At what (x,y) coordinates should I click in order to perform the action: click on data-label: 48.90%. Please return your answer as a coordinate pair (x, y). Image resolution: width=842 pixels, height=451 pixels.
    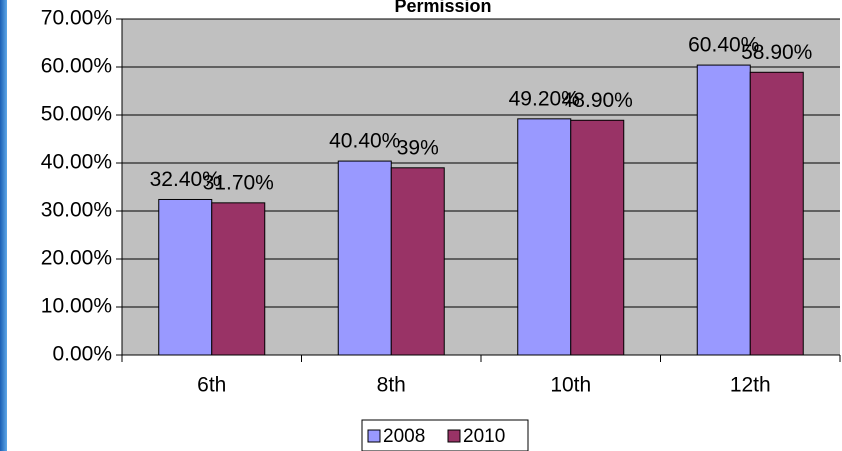
    Looking at the image, I should click on (597, 100).